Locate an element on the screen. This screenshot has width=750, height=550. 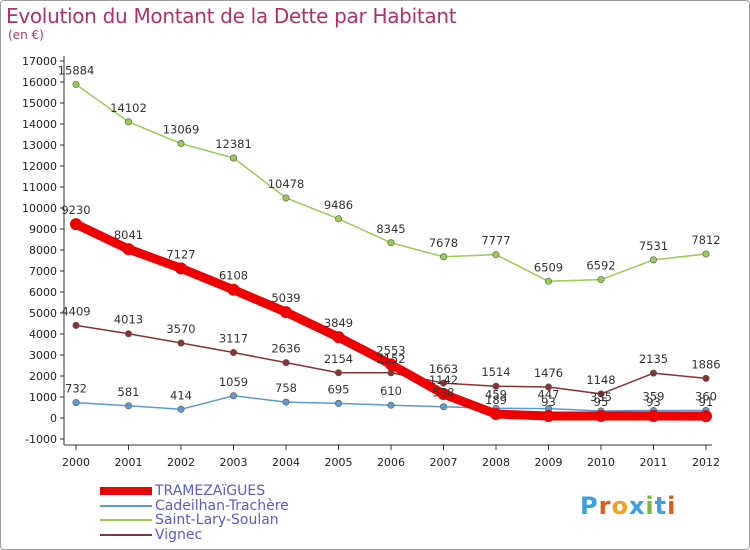
data-label: 459 is located at coordinates (496, 394).